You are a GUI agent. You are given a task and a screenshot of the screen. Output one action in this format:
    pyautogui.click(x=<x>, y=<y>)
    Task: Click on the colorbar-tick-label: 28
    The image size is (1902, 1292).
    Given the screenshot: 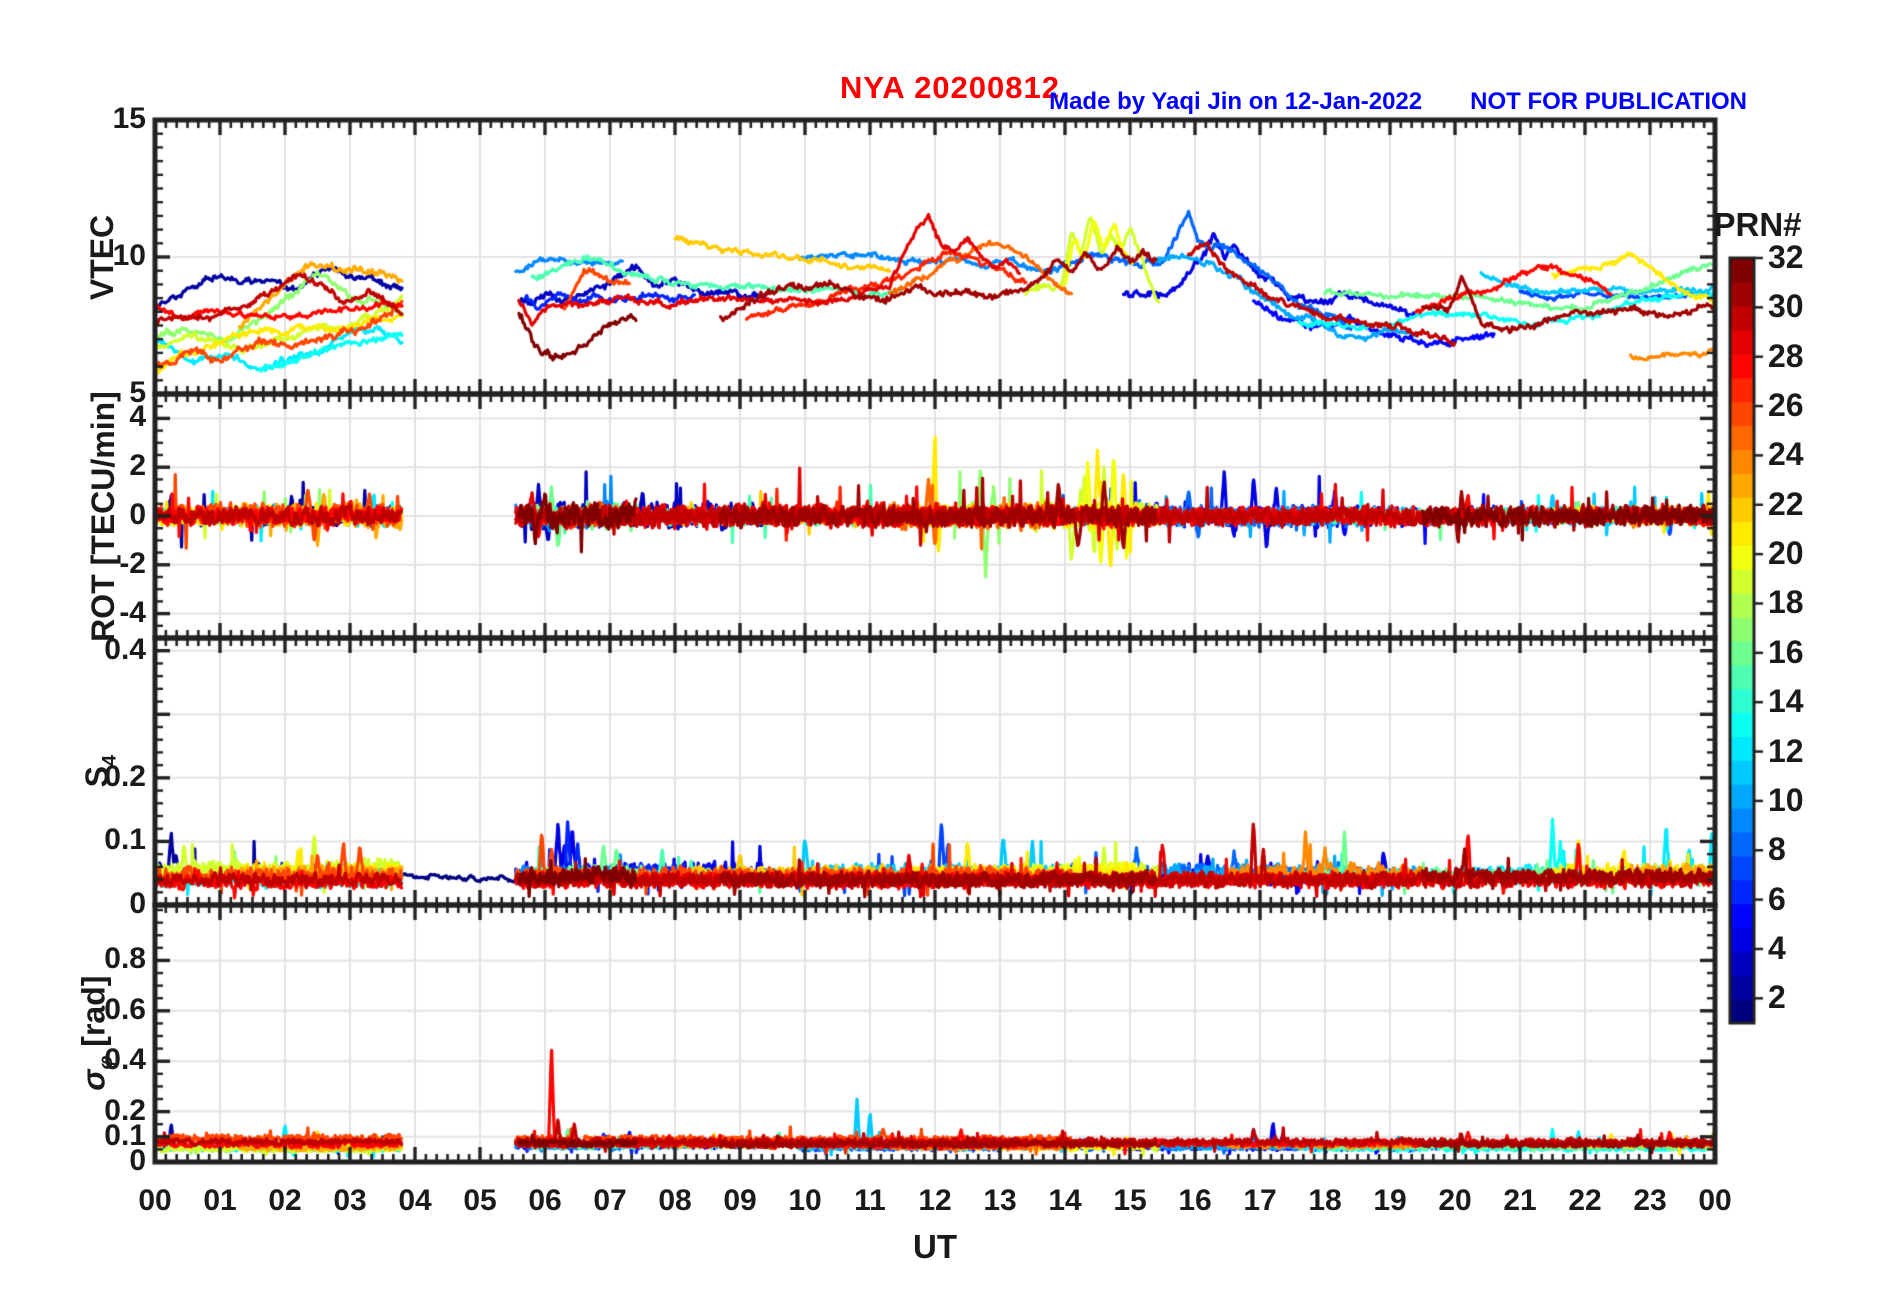 What is the action you would take?
    pyautogui.click(x=1786, y=355)
    